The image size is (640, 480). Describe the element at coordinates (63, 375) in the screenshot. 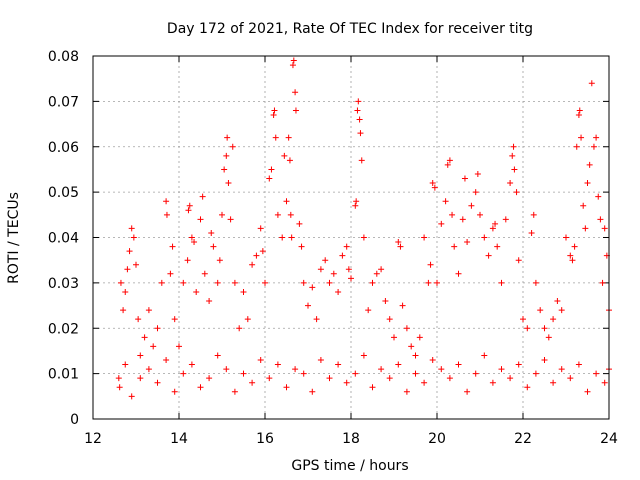

I see `y-tick-label: 0.01` at that location.